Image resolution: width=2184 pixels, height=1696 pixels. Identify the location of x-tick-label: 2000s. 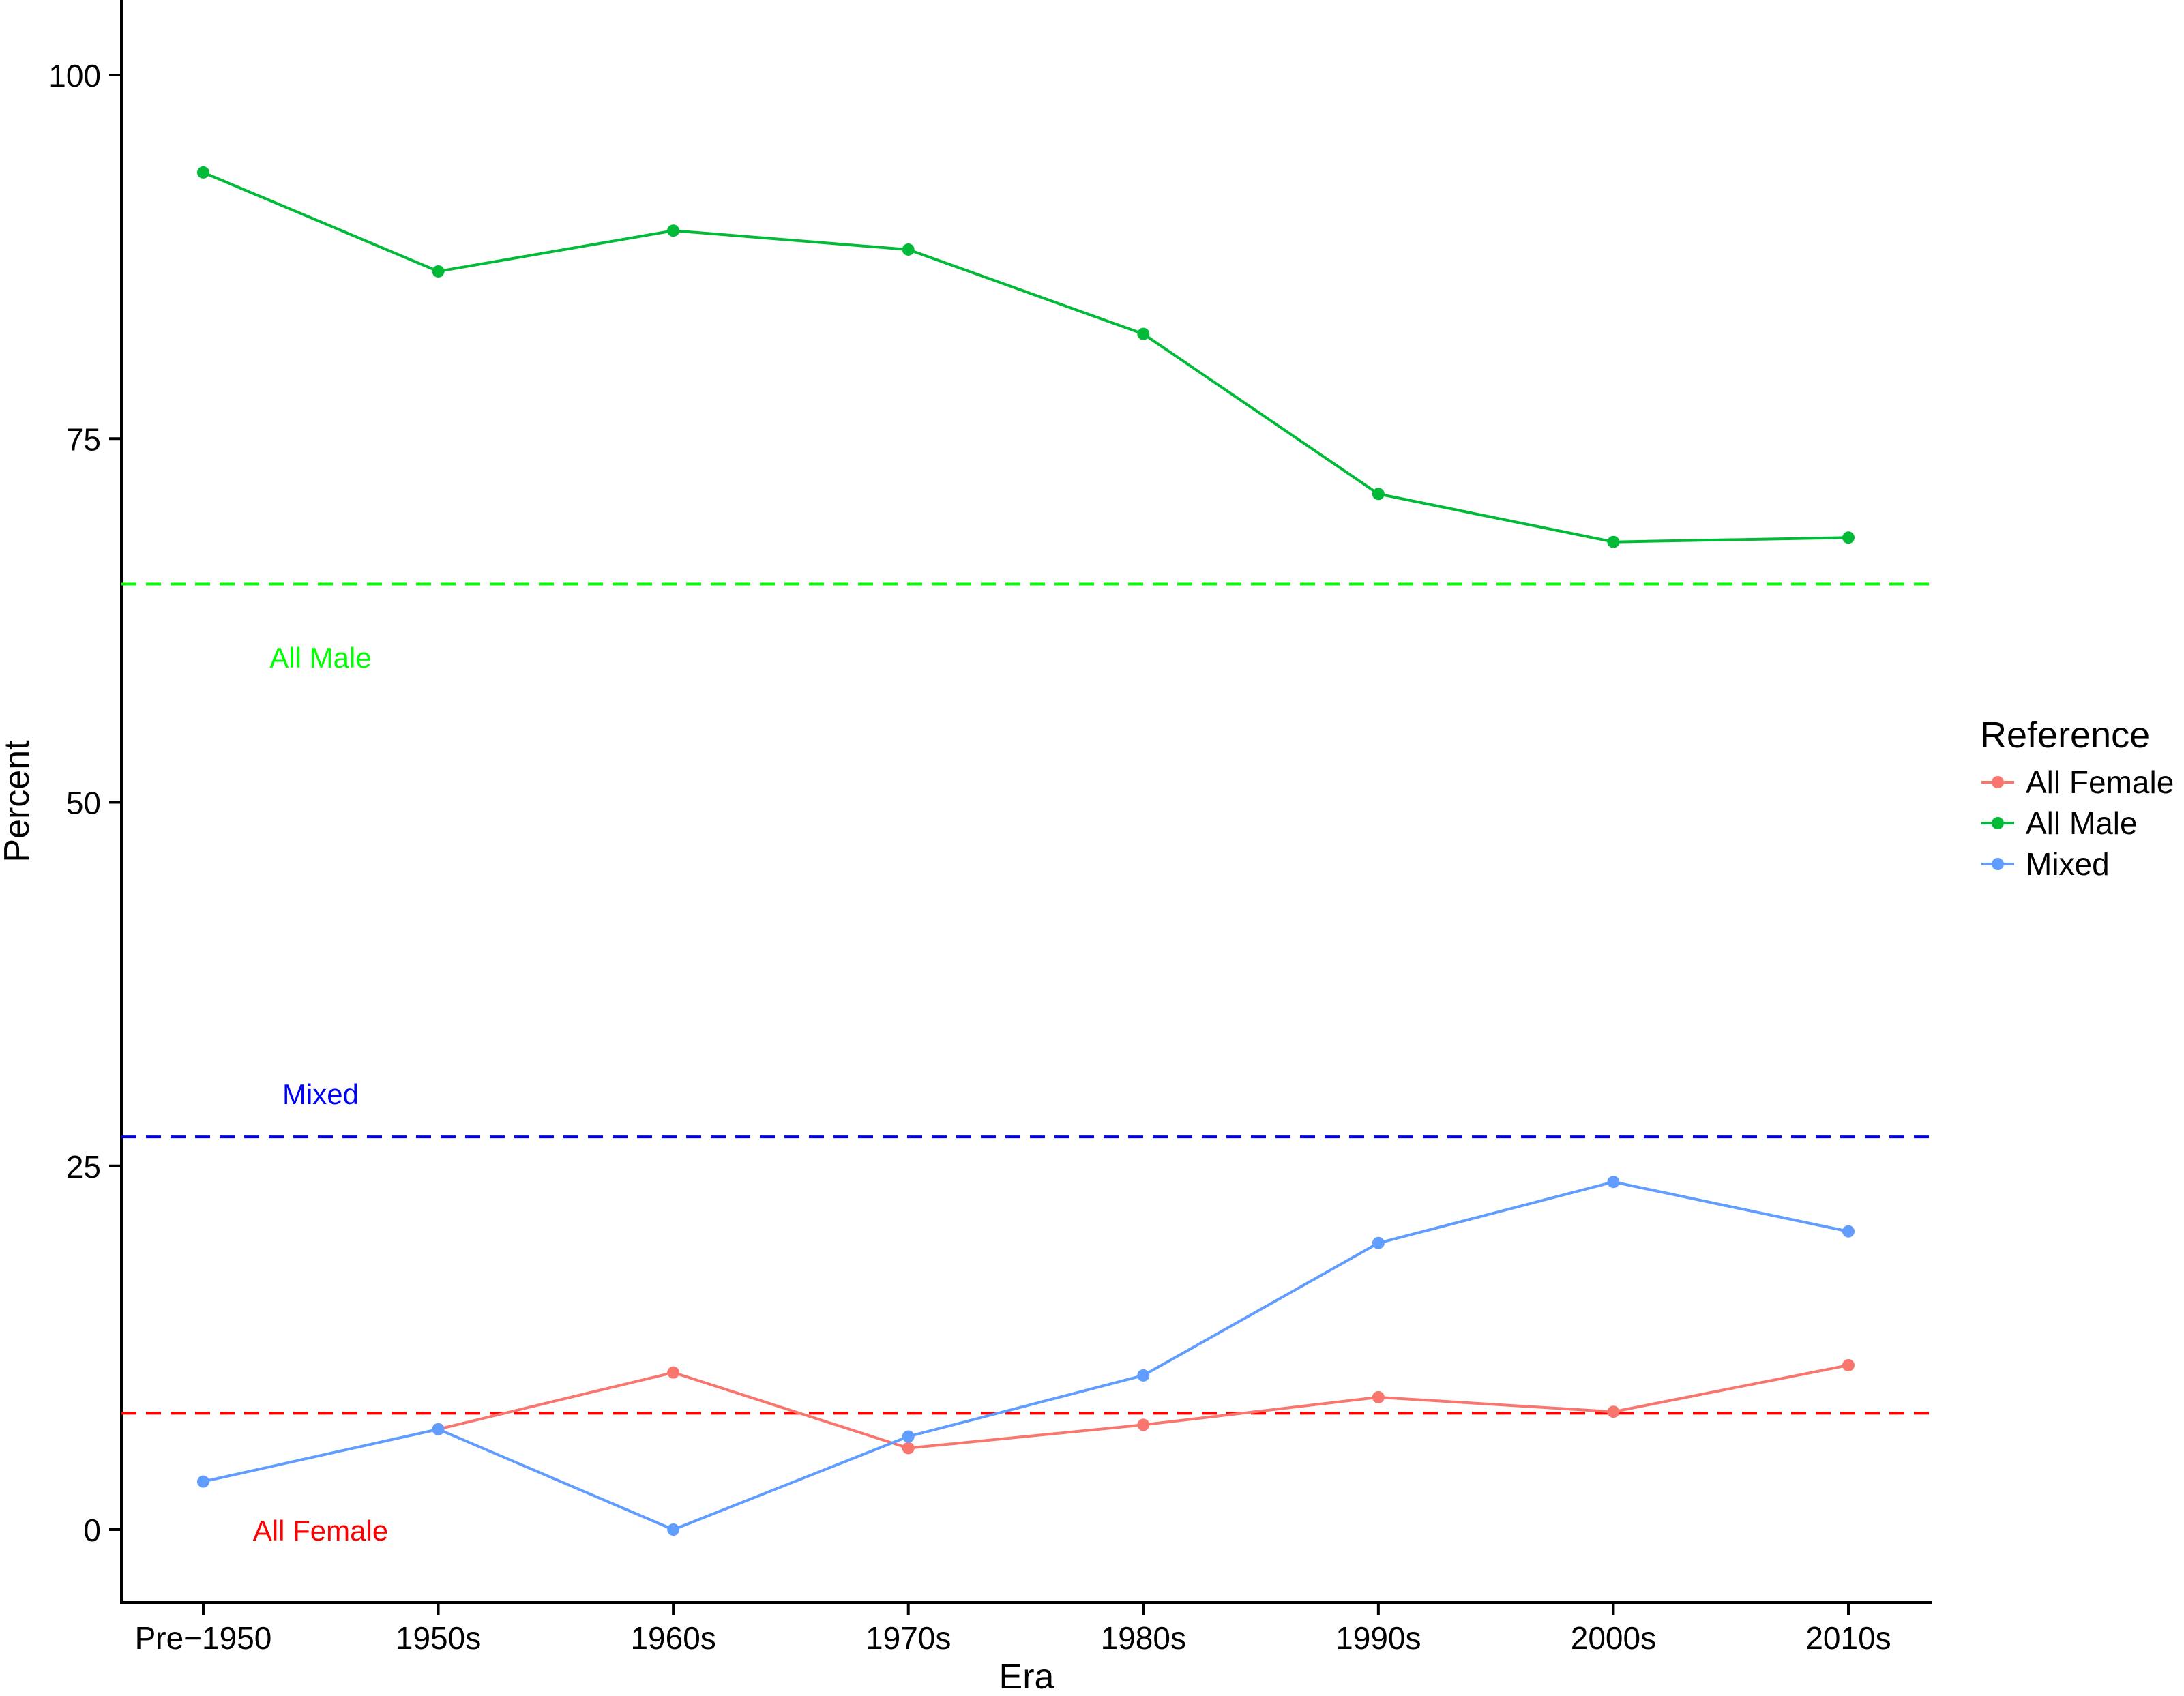
(1613, 1638).